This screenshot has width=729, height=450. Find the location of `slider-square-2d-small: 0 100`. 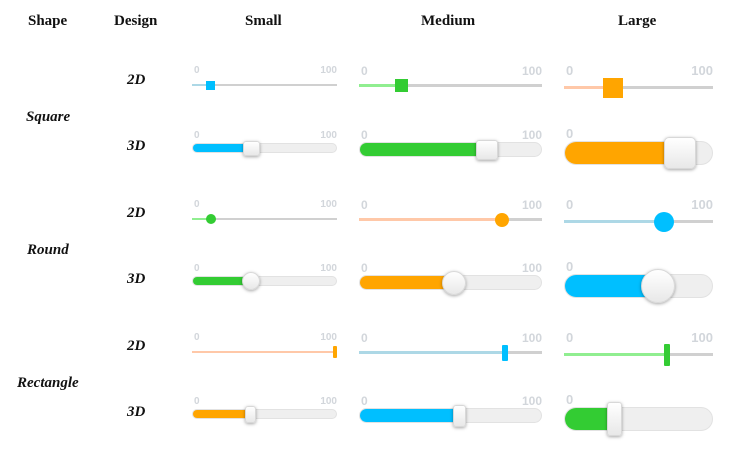

slider-square-2d-small: 0 100 is located at coordinates (264, 82).